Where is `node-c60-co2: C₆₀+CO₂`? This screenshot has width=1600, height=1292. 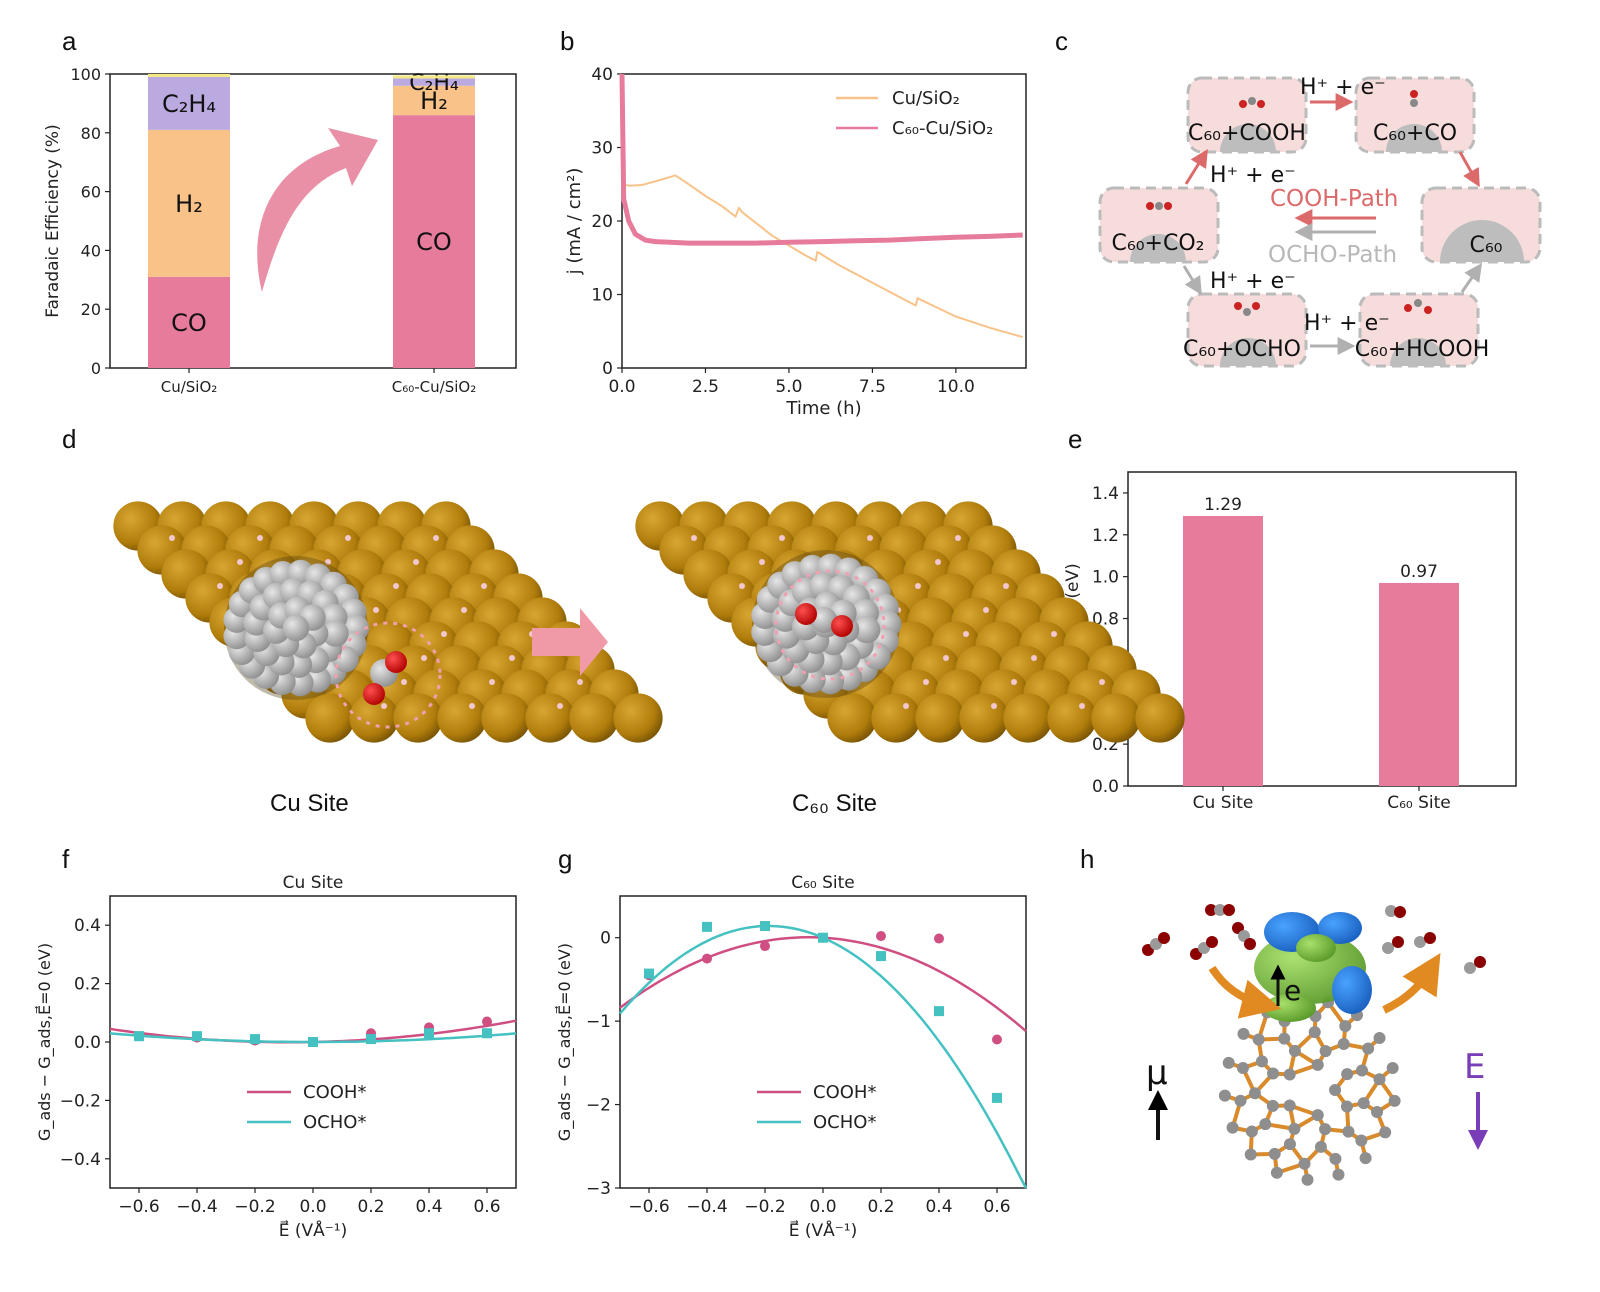 node-c60-co2: C₆₀+CO₂ is located at coordinates (1159, 225).